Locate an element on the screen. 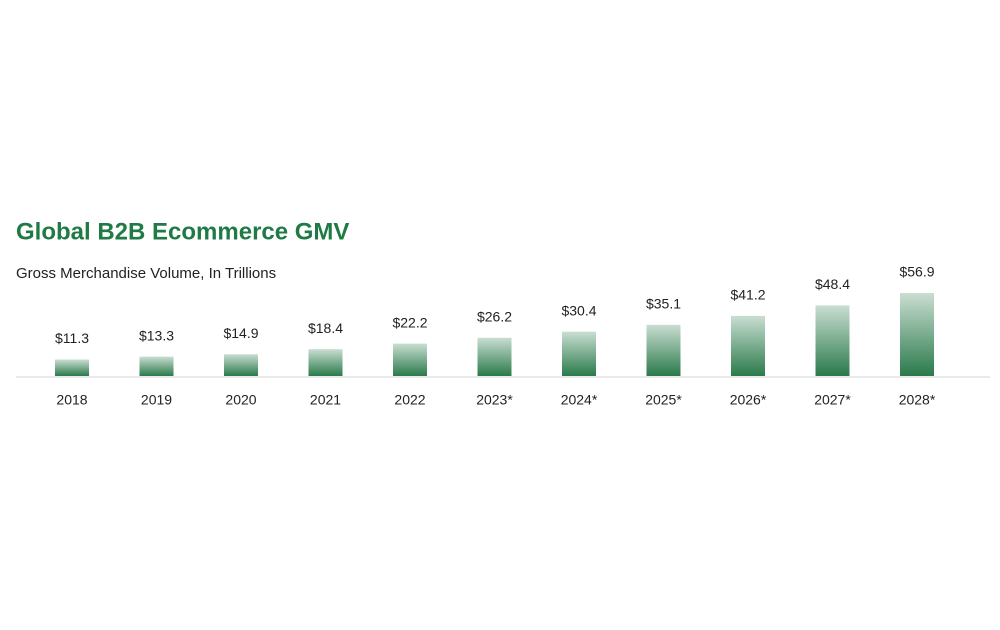  value-label: $14.9 is located at coordinates (240, 333).